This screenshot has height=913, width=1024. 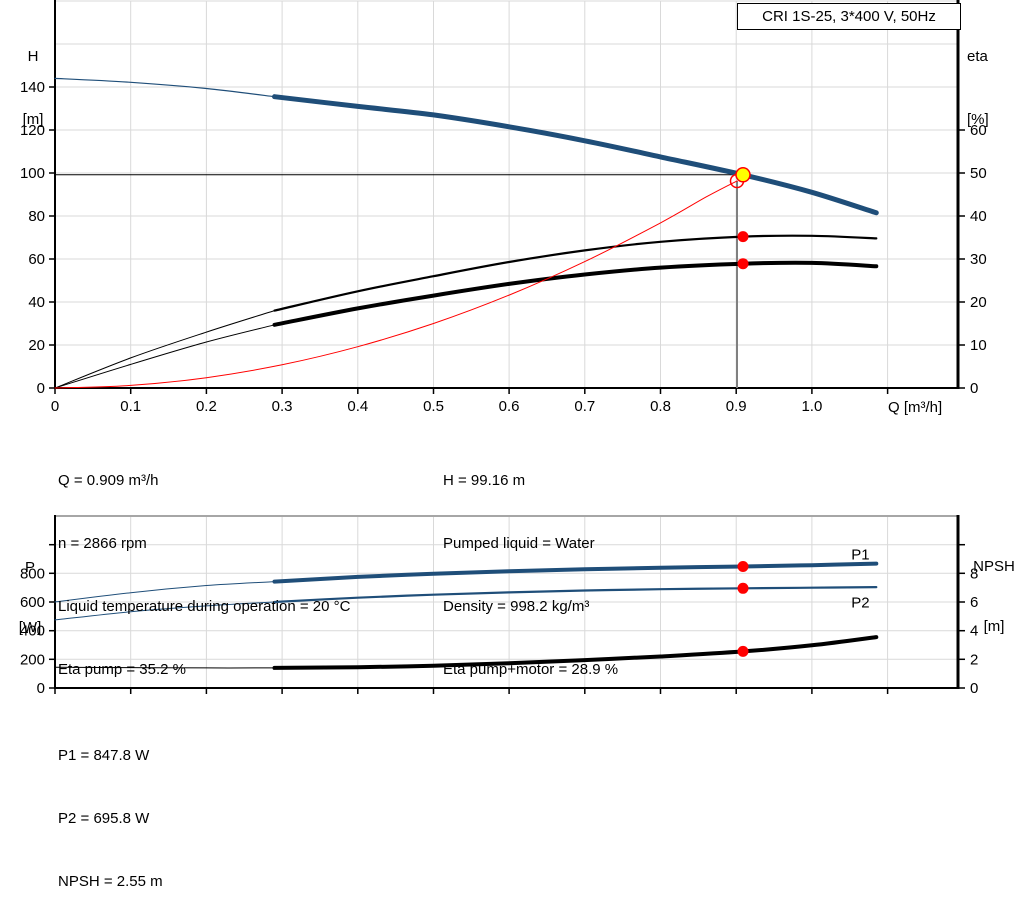 What do you see at coordinates (978, 259) in the screenshot?
I see `right-tick-label: 30` at bounding box center [978, 259].